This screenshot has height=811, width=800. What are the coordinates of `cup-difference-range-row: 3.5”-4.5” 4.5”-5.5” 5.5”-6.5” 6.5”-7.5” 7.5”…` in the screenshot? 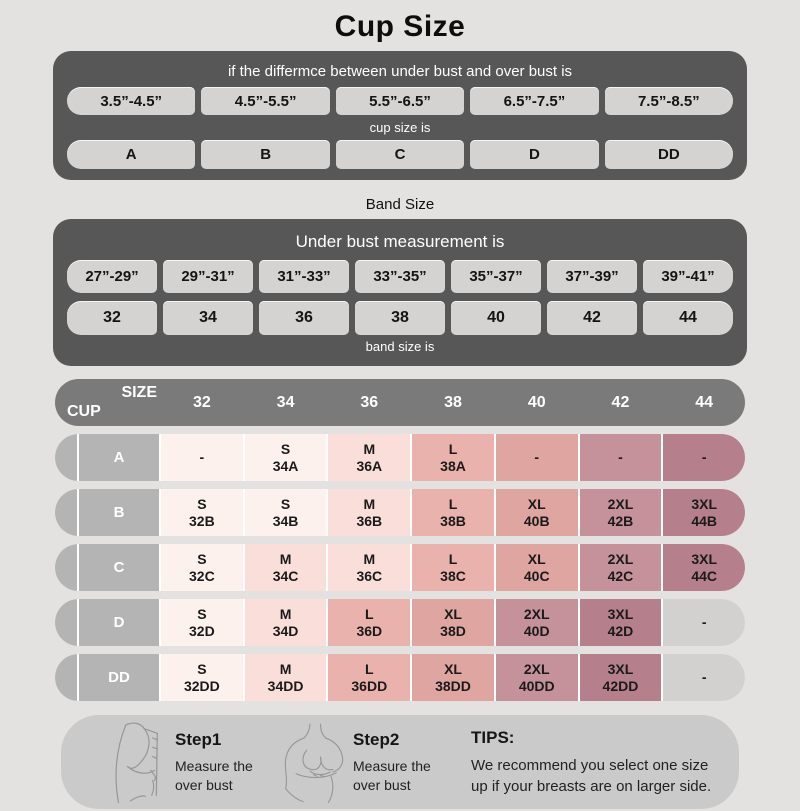 It's located at (400, 101).